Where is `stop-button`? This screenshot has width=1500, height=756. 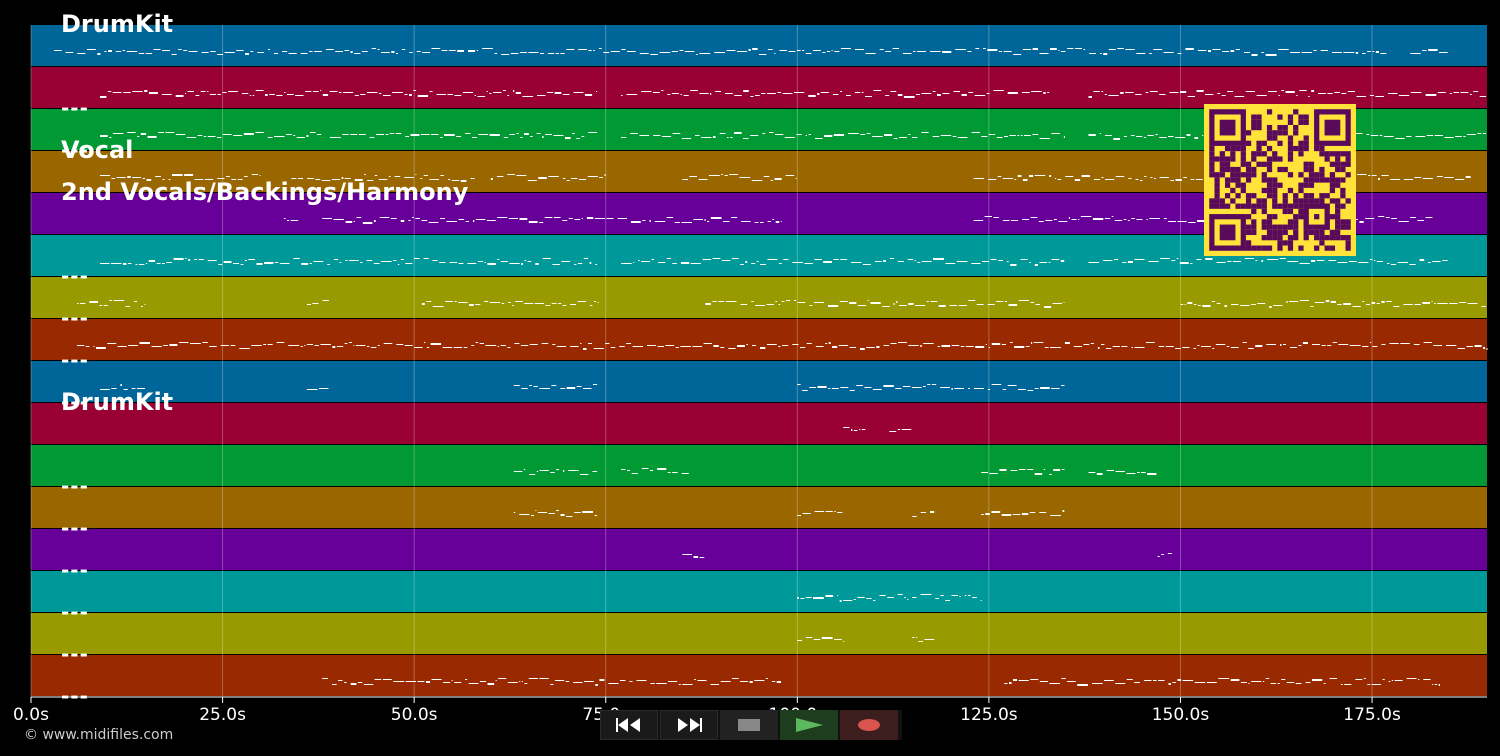 stop-button is located at coordinates (749, 725).